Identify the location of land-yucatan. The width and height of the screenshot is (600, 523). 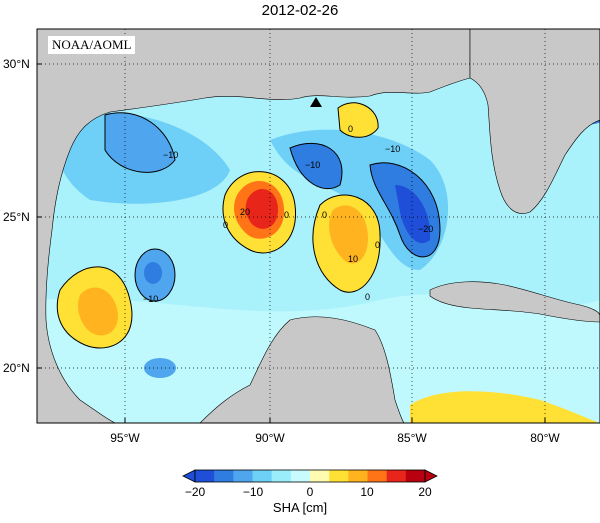
(302, 369).